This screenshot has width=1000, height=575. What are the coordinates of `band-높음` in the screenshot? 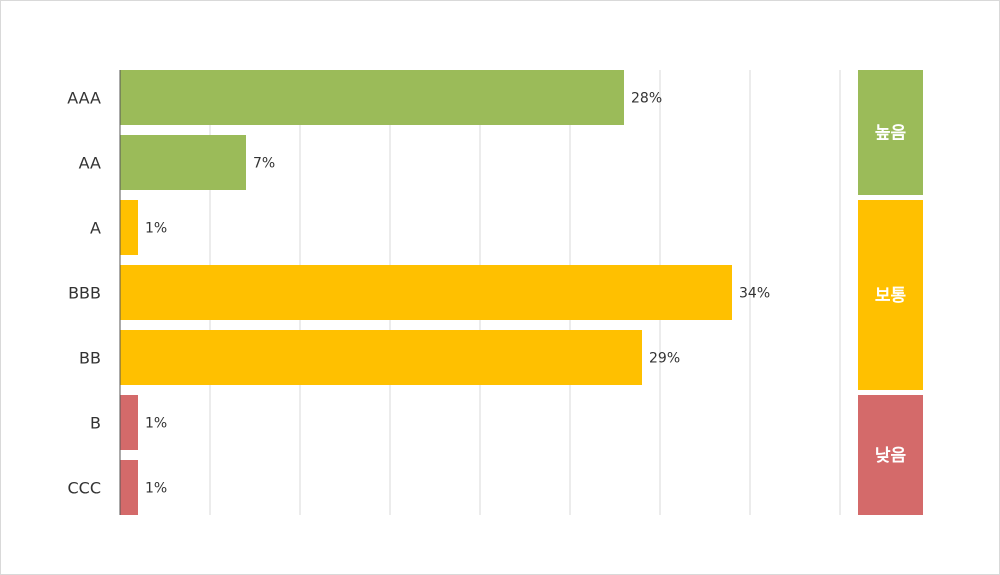 It's located at (890, 132).